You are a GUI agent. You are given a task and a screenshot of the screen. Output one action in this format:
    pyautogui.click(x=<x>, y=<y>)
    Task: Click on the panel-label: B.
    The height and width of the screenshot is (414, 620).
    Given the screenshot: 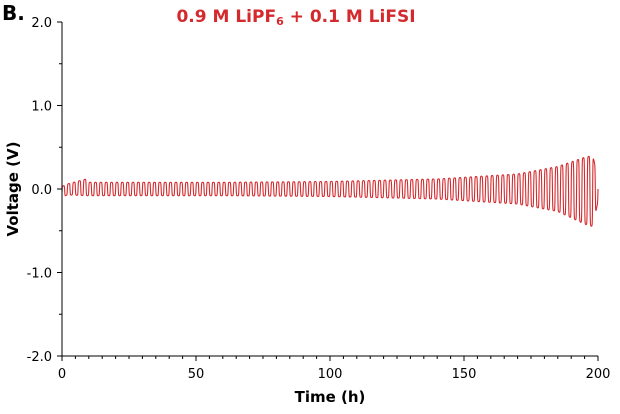 What is the action you would take?
    pyautogui.click(x=13, y=13)
    